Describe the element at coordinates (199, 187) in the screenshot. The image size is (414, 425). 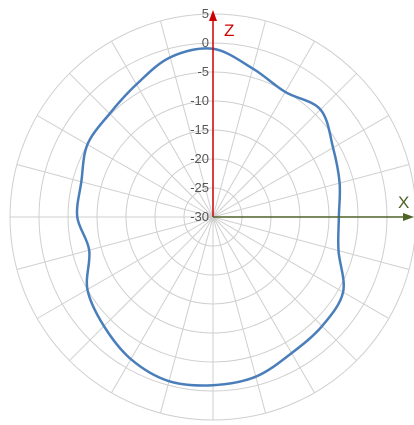
I see `radial-tick-label: -25` at that location.